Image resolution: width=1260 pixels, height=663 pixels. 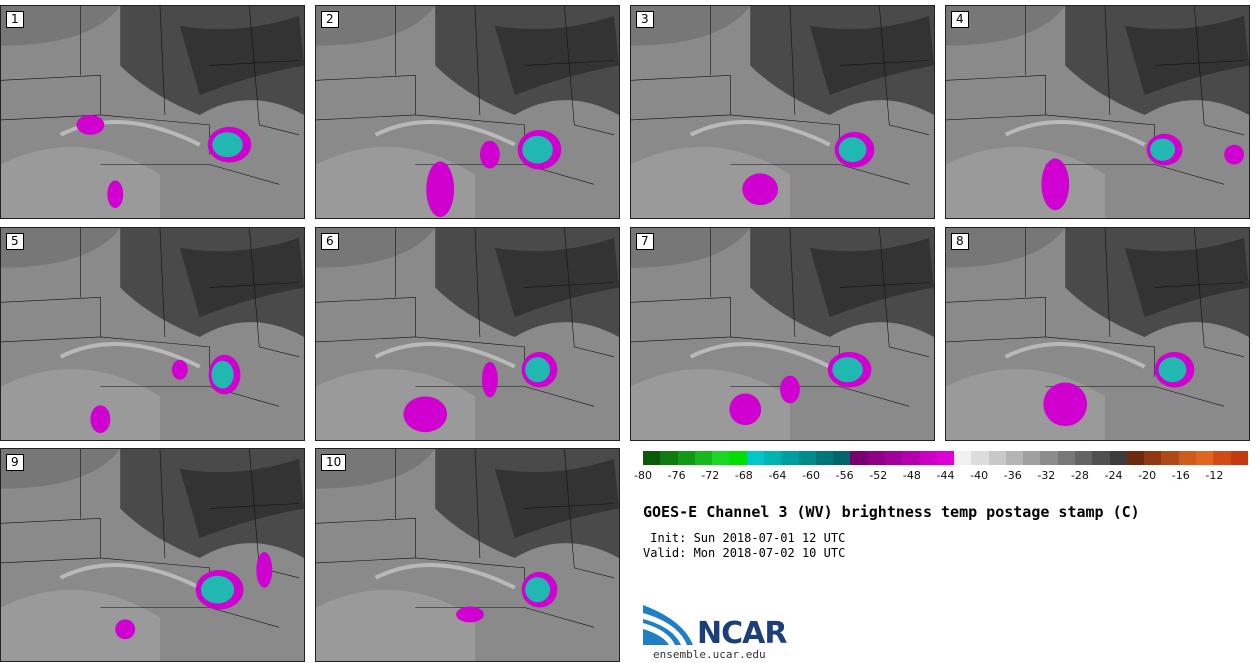 I want to click on panel-number: 7, so click(x=645, y=241).